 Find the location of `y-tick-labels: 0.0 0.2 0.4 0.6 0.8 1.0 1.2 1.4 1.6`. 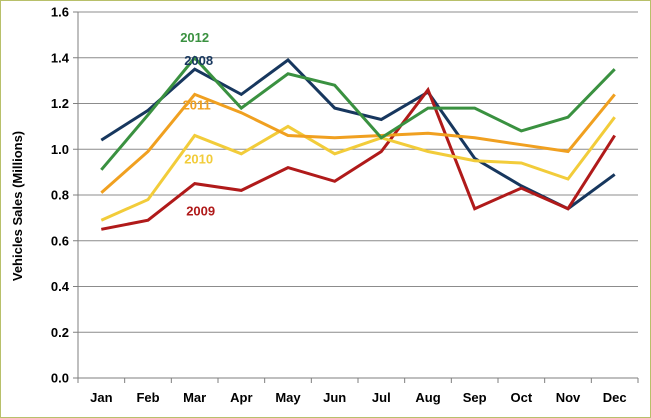

y-tick-labels: 0.0 0.2 0.4 0.6 0.8 1.0 1.2 1.4 1.6 is located at coordinates (60, 195).